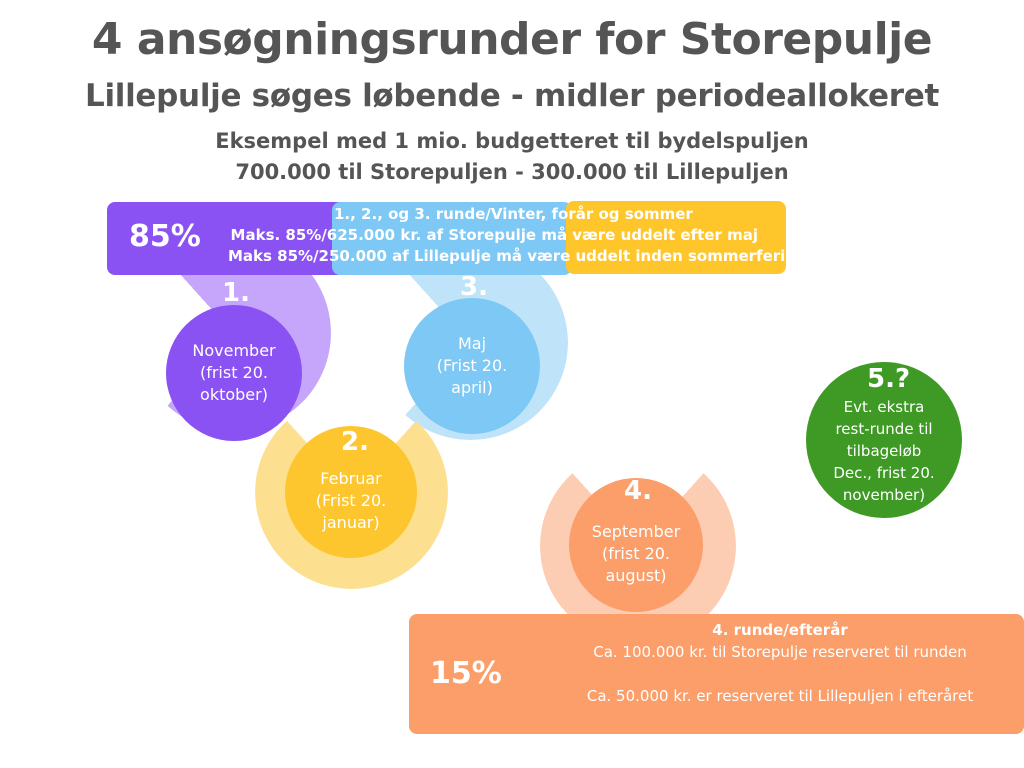 The image size is (1024, 768). Describe the element at coordinates (351, 500) in the screenshot. I see `round-2-line-2: (Frist 20.` at that location.